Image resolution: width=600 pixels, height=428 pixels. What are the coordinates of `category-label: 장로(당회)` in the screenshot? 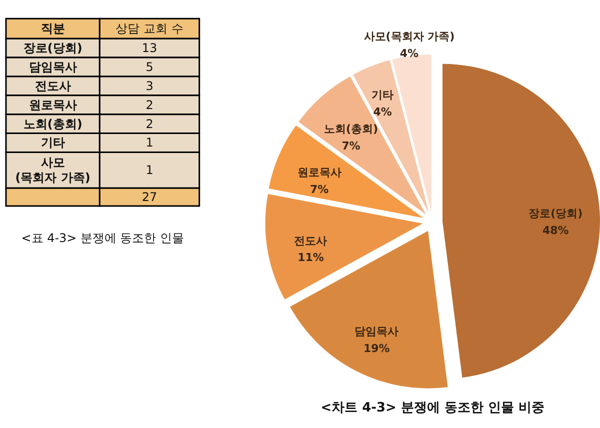 It's located at (52, 48).